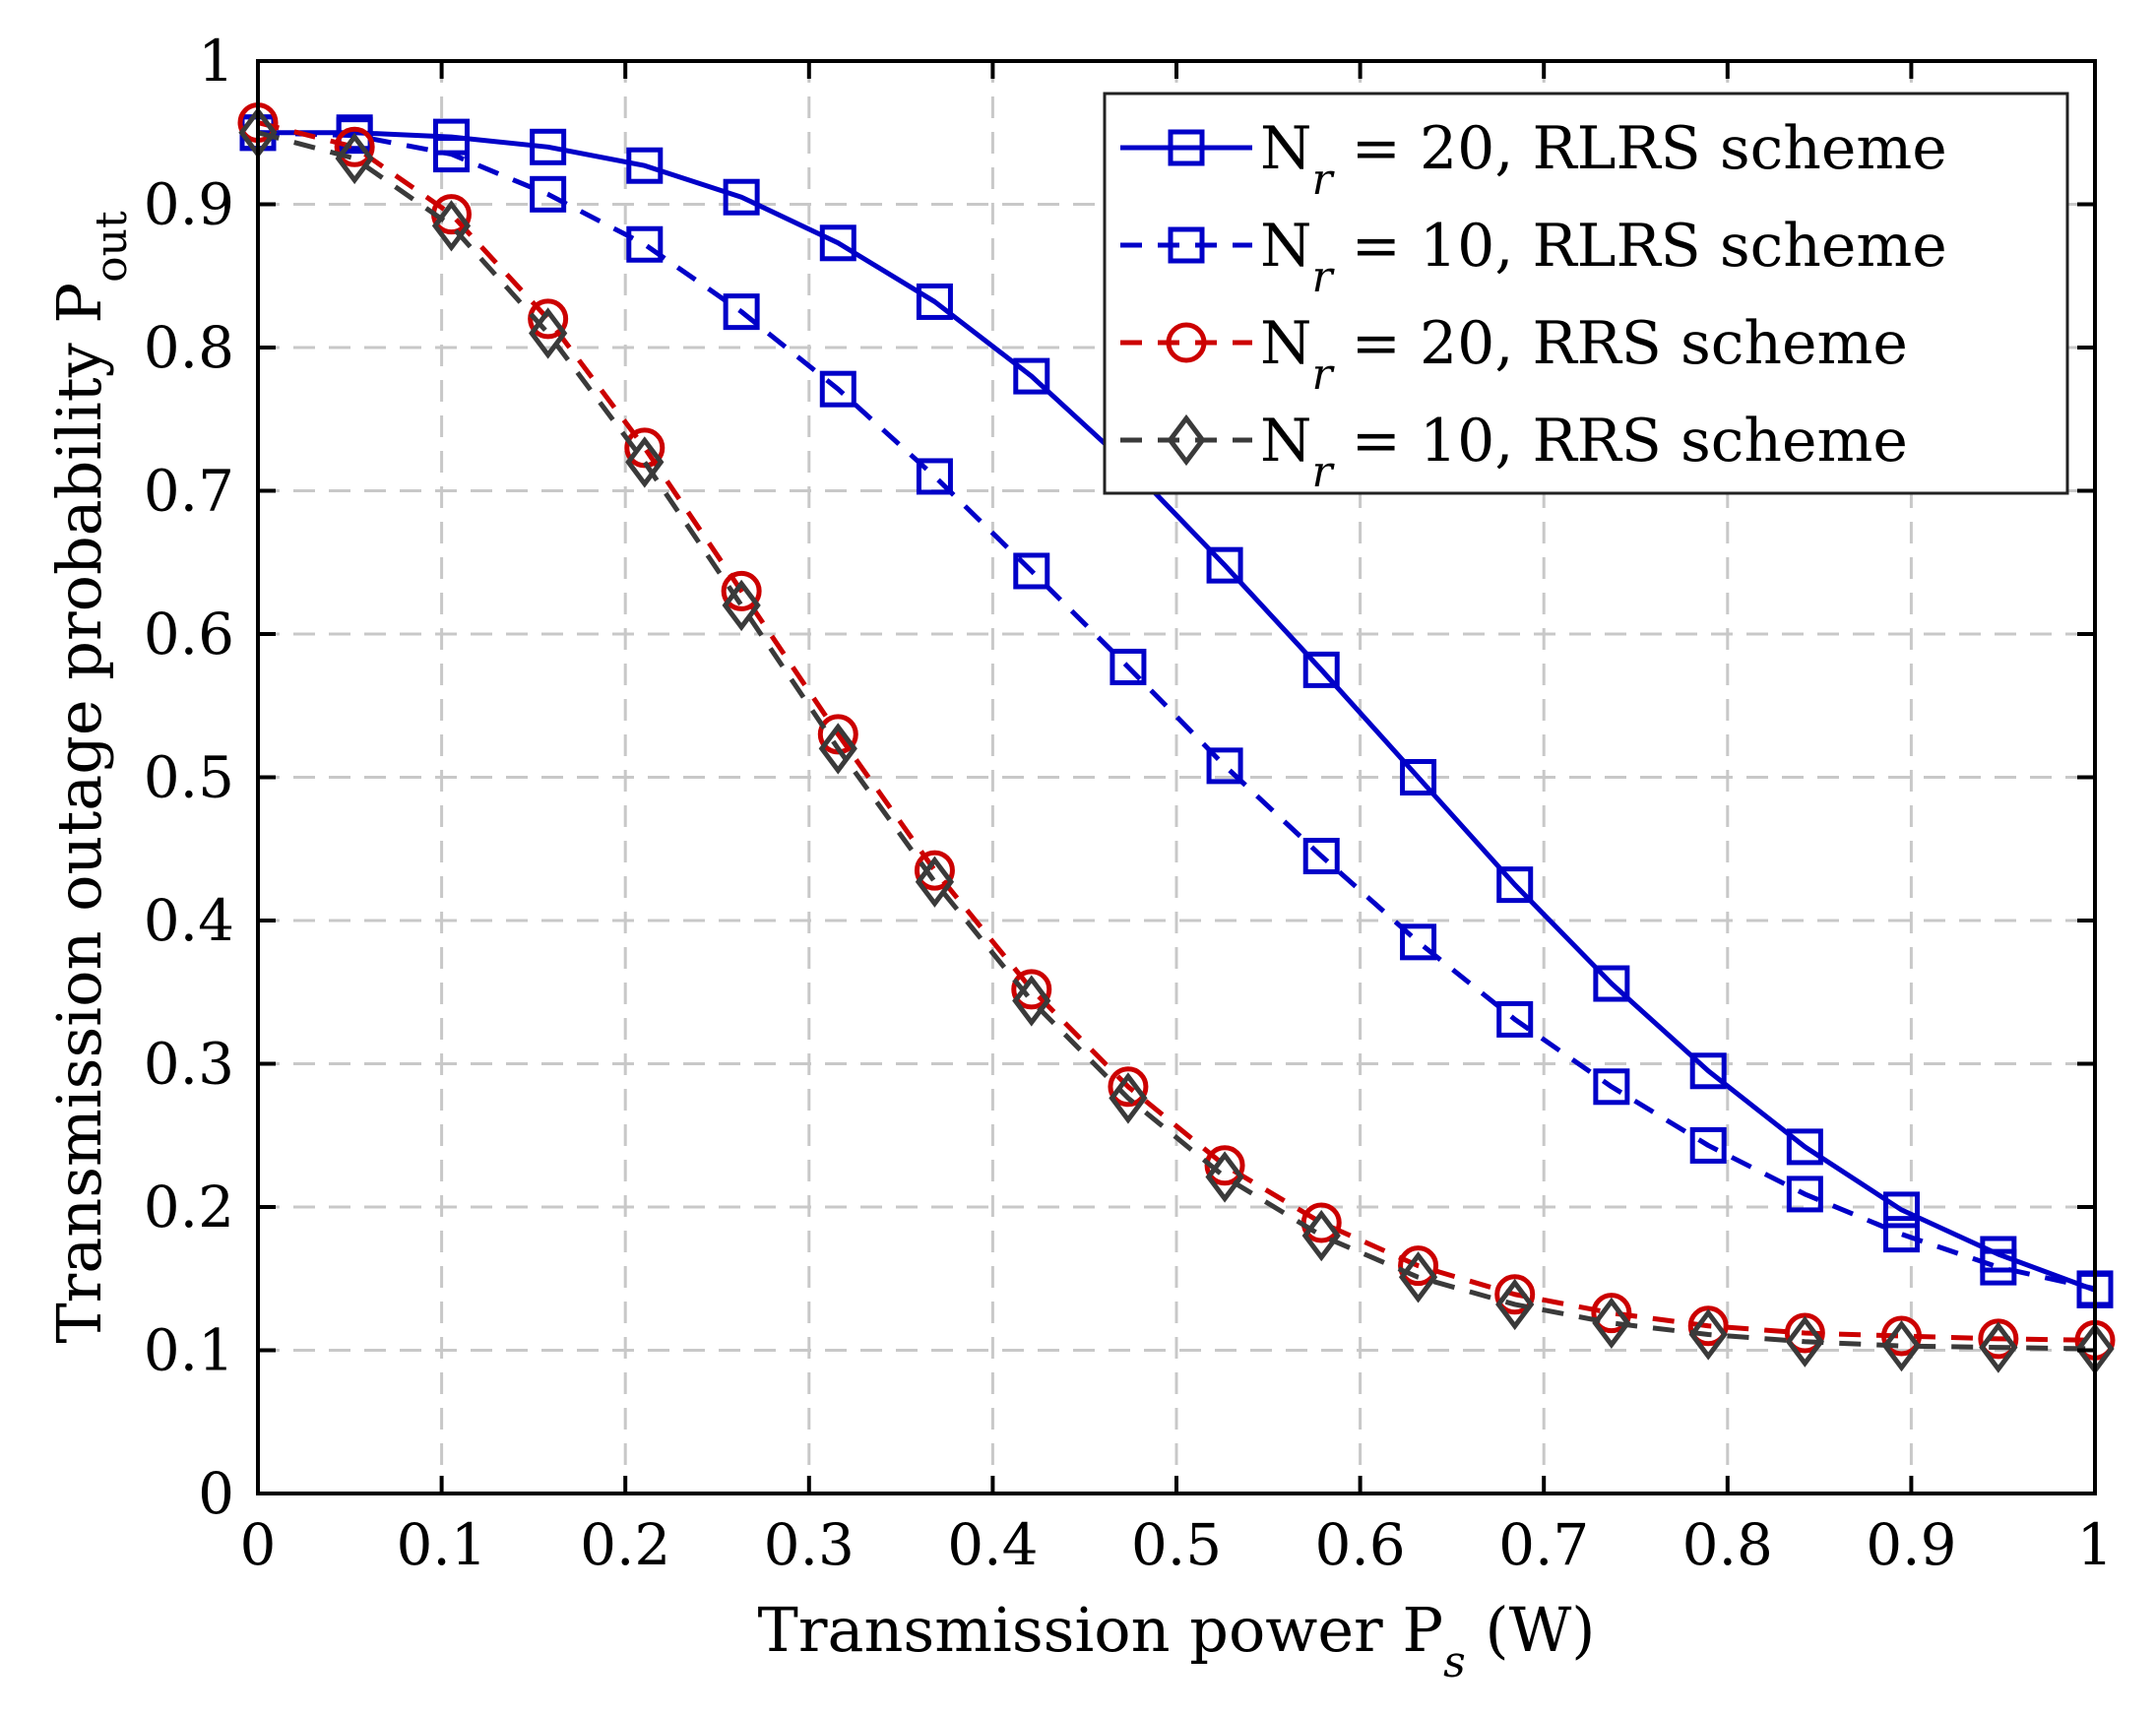 Image resolution: width=2156 pixels, height=1716 pixels. I want to click on legend-entry: Nr = 10, RRS scheme, so click(1514, 452).